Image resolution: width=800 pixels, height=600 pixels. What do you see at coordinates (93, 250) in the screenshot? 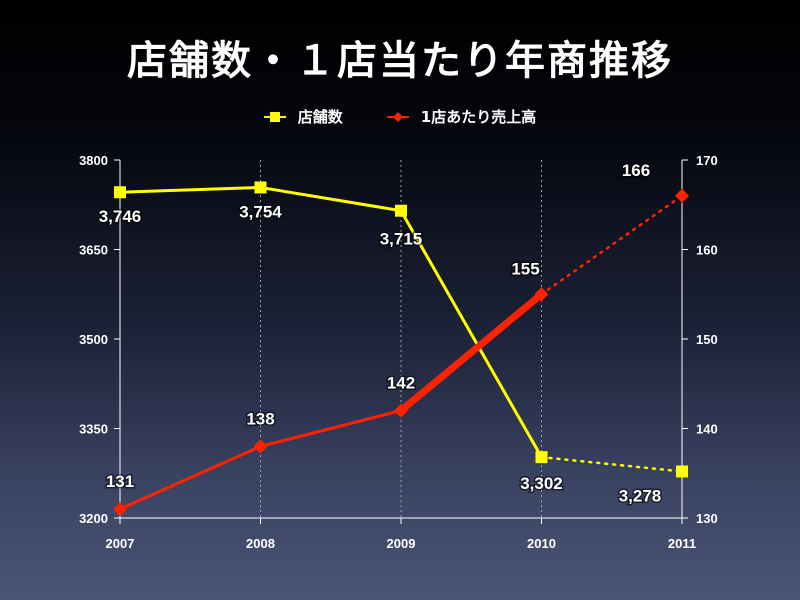
I see `y-left-tick-label: 3650` at bounding box center [93, 250].